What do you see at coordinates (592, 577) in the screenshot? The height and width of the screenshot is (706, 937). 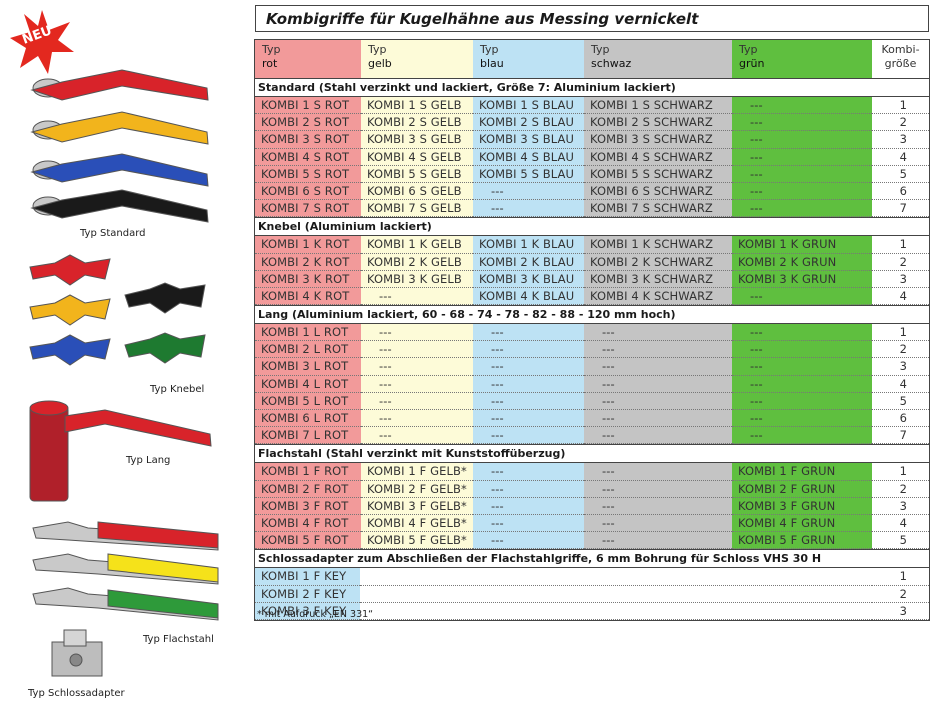 I see `table-row: KOMBI 1 F KEY 1` at bounding box center [592, 577].